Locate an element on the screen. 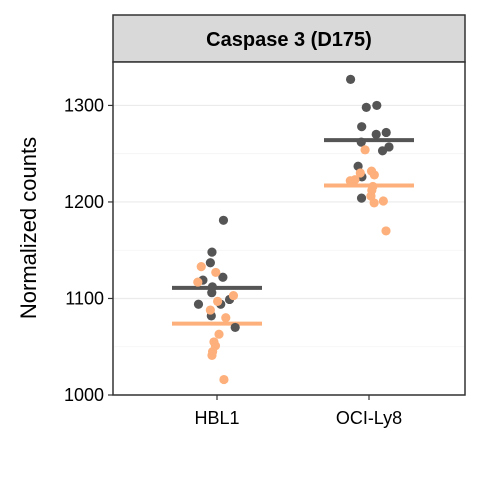  y-tick-label: 1100 is located at coordinates (84, 298).